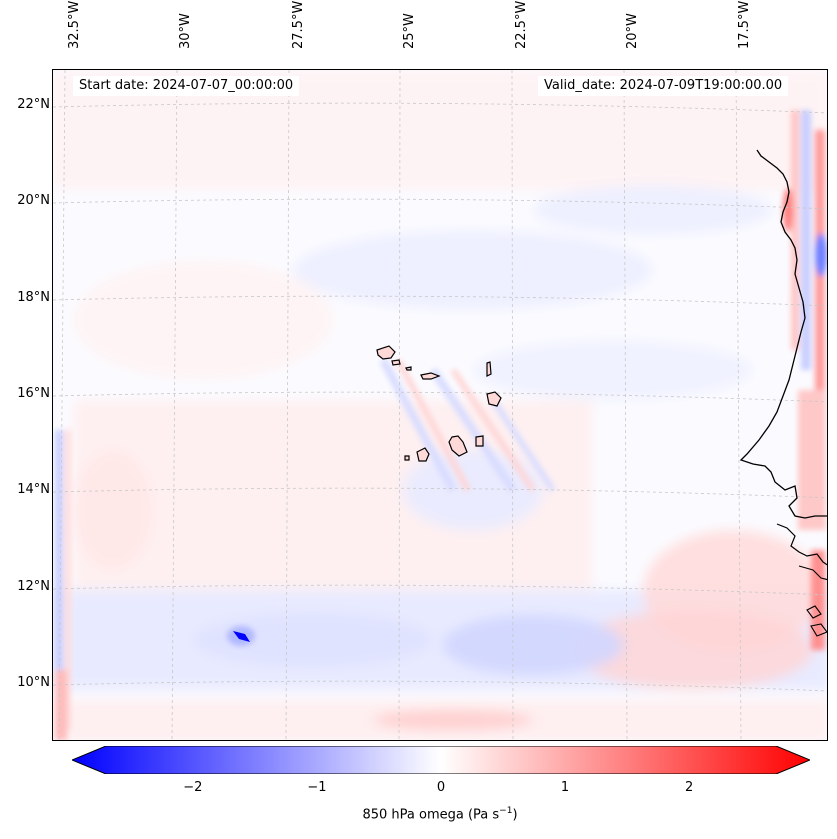  What do you see at coordinates (74, 24) in the screenshot?
I see `lon-label-32-5w: 32.5°W` at bounding box center [74, 24].